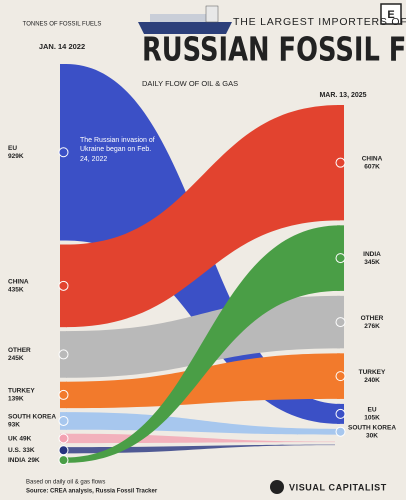  I want to click on value-label: 49K, so click(25, 438).